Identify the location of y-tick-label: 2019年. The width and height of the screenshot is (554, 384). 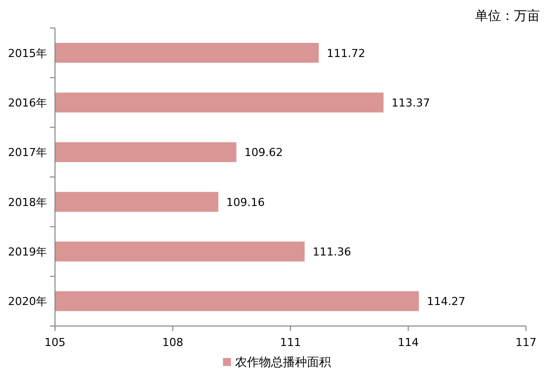
(27, 252).